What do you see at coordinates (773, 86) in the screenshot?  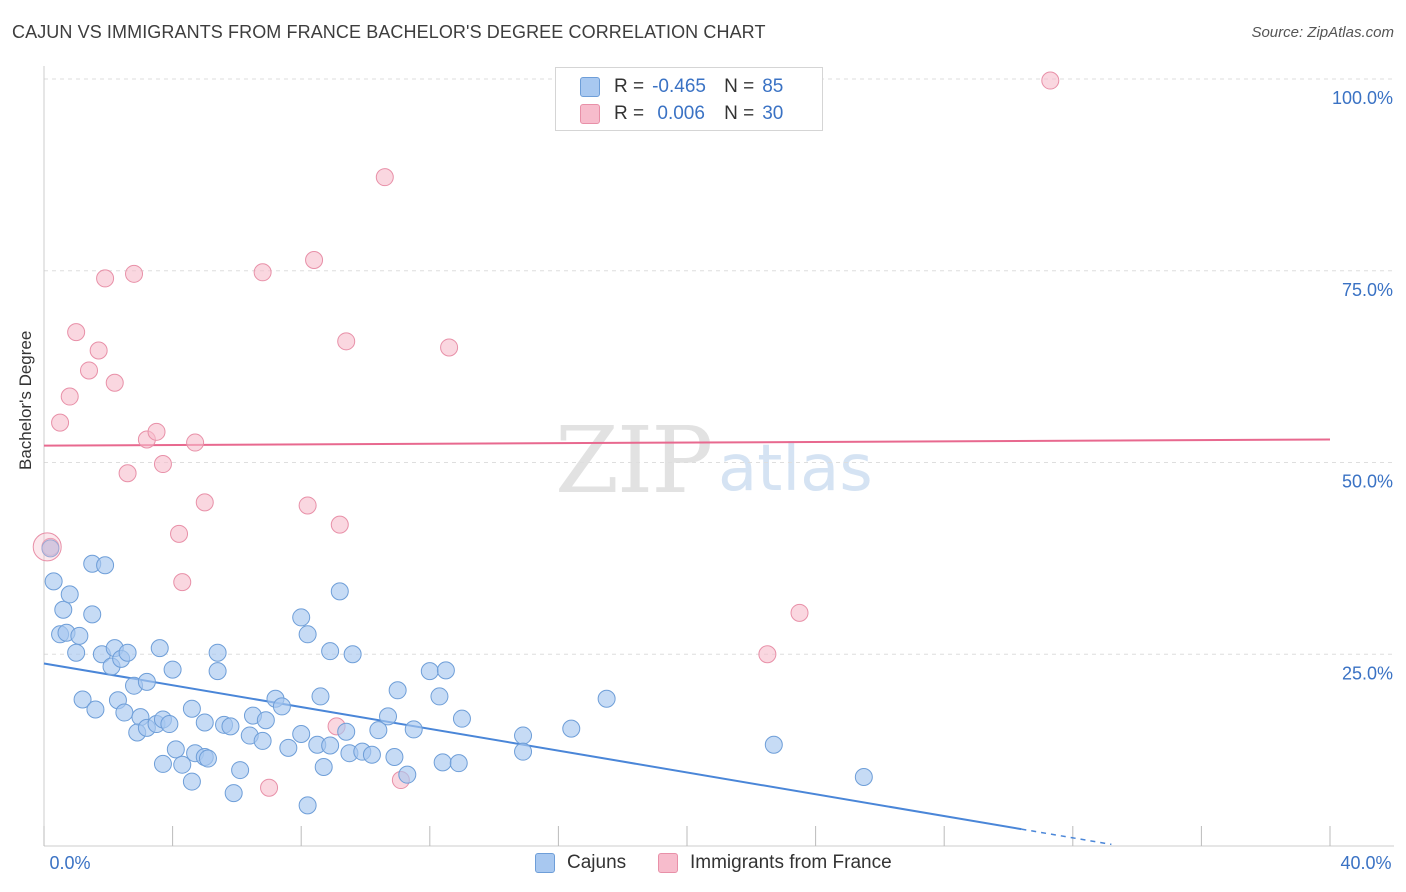 I see `n-value: 85` at bounding box center [773, 86].